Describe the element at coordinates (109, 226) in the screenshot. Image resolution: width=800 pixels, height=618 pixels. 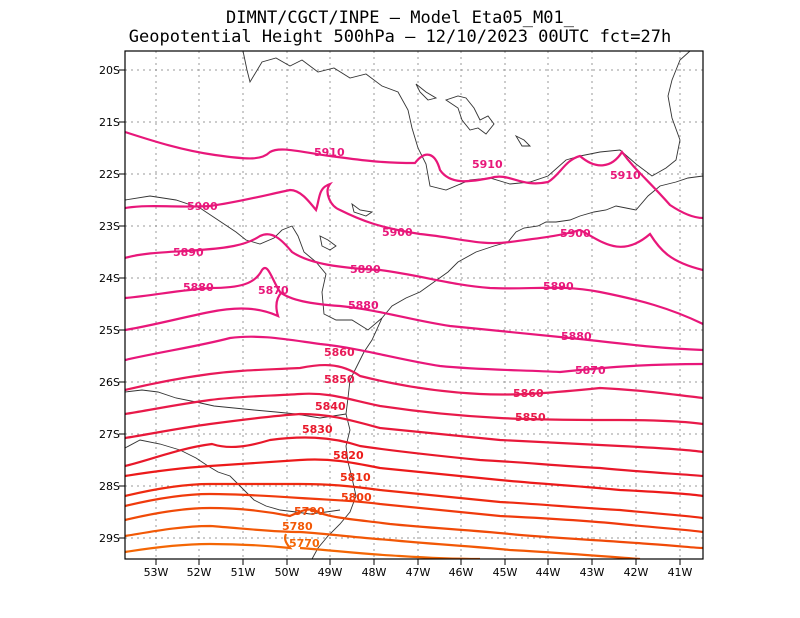
I see `lat-label: 23S` at that location.